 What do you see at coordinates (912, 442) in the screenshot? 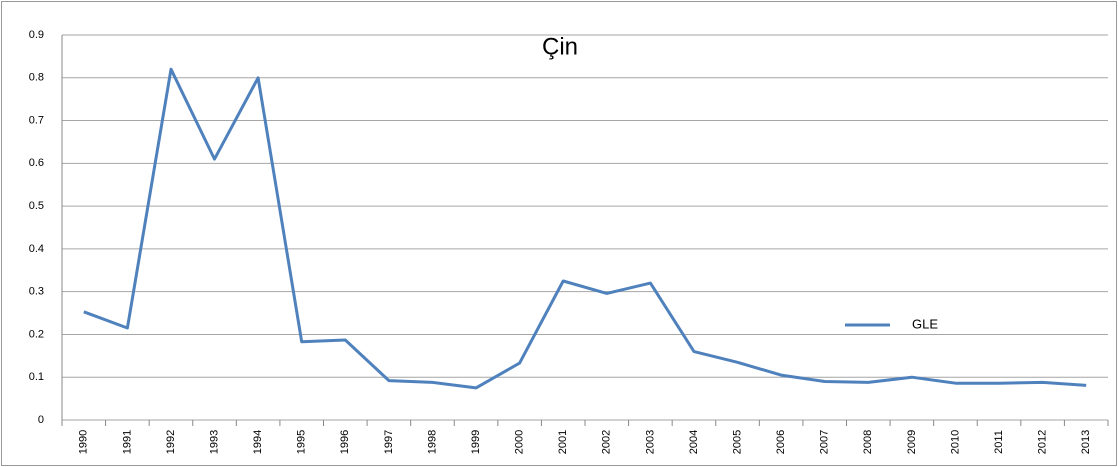
I see `x-tick-label: 2009` at bounding box center [912, 442].